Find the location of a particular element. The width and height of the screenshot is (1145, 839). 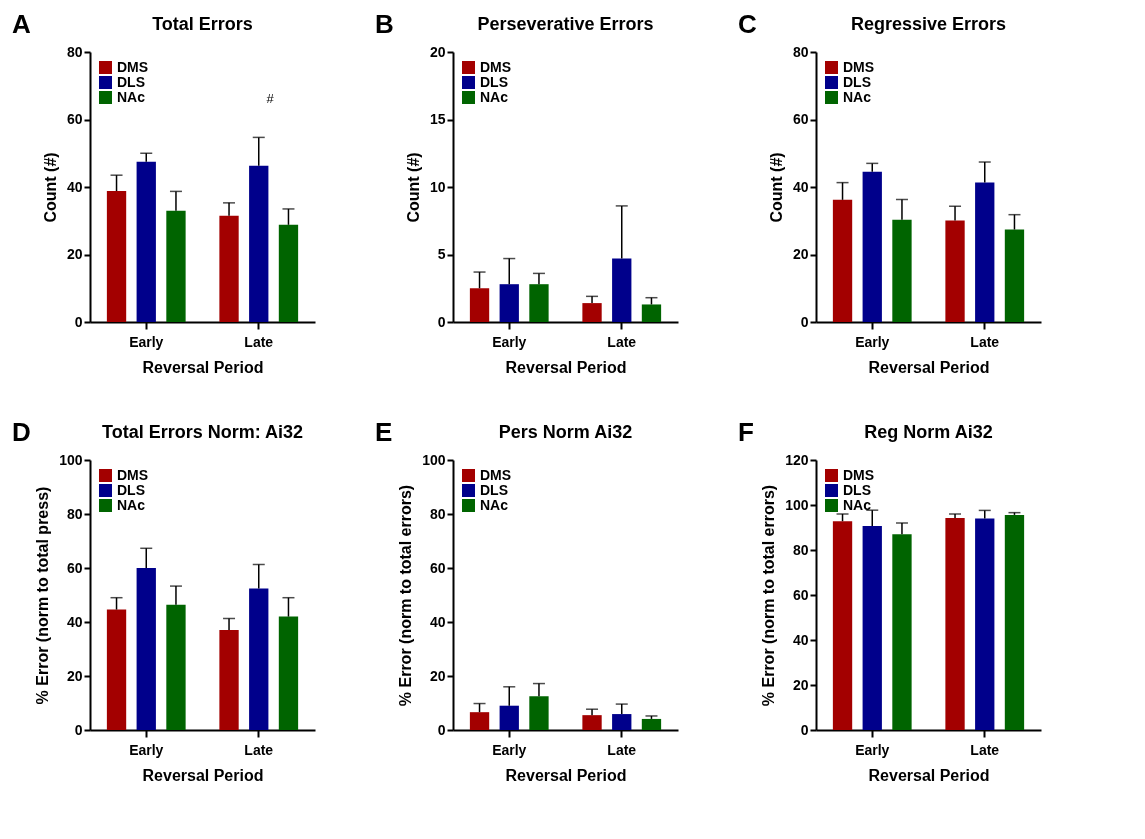

chart-title: Reg Norm Ai32 is located at coordinates (928, 432).